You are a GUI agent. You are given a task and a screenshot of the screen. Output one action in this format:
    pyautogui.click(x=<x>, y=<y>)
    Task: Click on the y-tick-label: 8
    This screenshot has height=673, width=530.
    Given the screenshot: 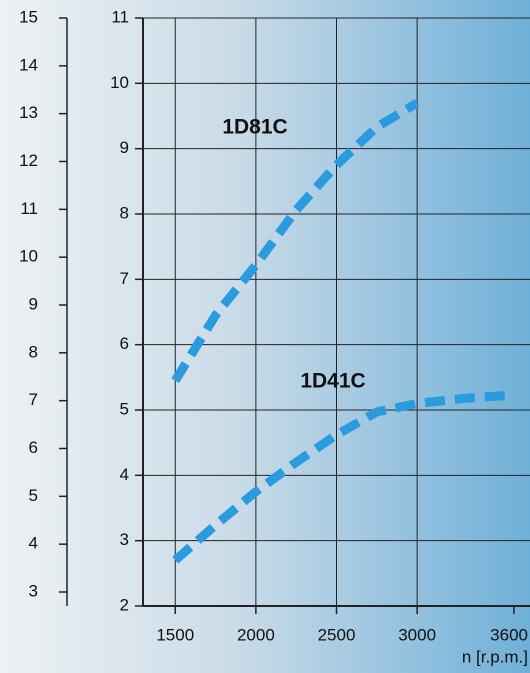 What is the action you would take?
    pyautogui.click(x=124, y=212)
    